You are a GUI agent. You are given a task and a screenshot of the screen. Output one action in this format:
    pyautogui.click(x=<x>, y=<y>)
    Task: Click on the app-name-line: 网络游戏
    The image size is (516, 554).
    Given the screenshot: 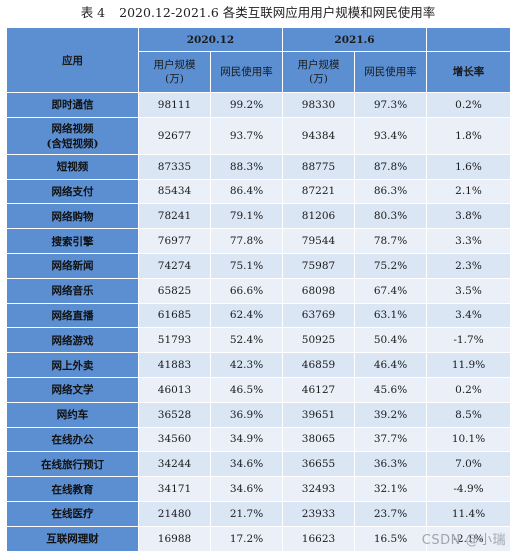 What is the action you would take?
    pyautogui.click(x=72, y=340)
    